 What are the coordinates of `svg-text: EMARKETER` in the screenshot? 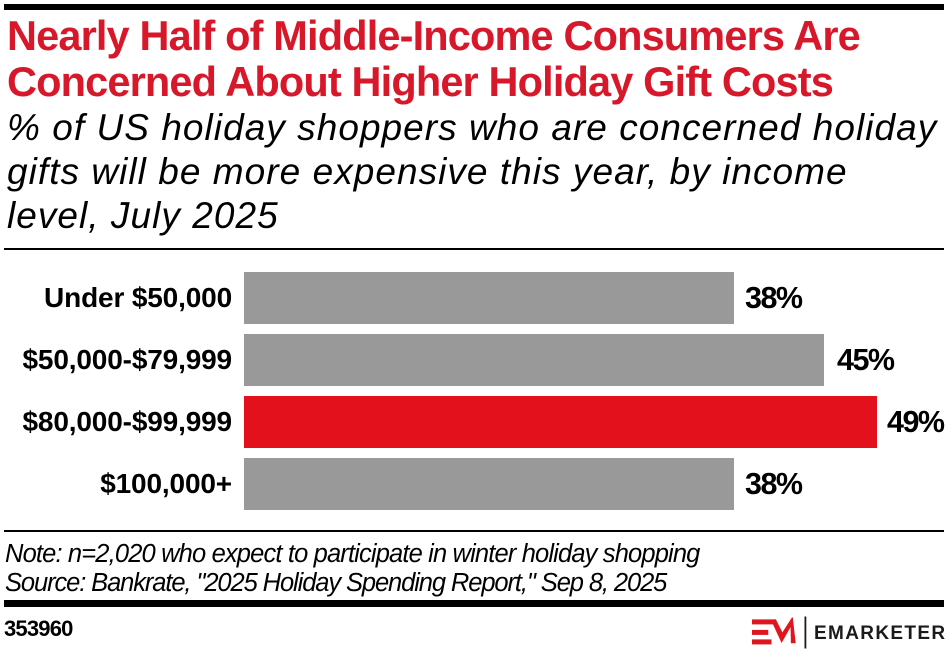 It's located at (880, 633).